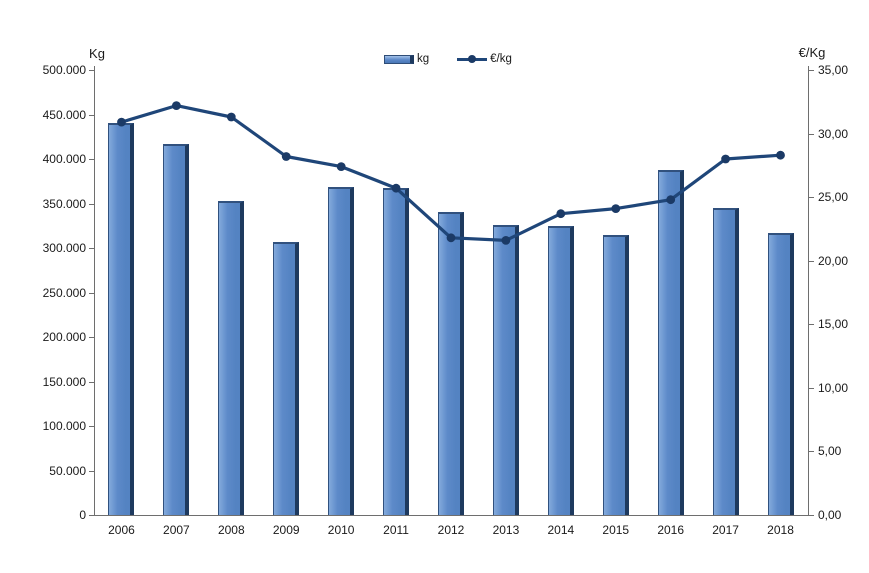 Image resolution: width=869 pixels, height=573 pixels. What do you see at coordinates (231, 357) in the screenshot?
I see `bar-2008` at bounding box center [231, 357].